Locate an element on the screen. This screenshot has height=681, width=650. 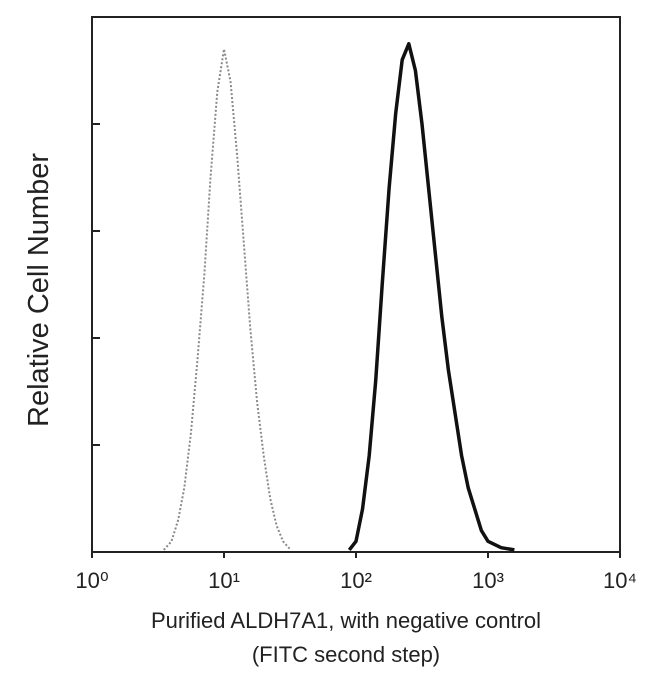
y-axis-label: Relative Cell Number is located at coordinates (39, 290).